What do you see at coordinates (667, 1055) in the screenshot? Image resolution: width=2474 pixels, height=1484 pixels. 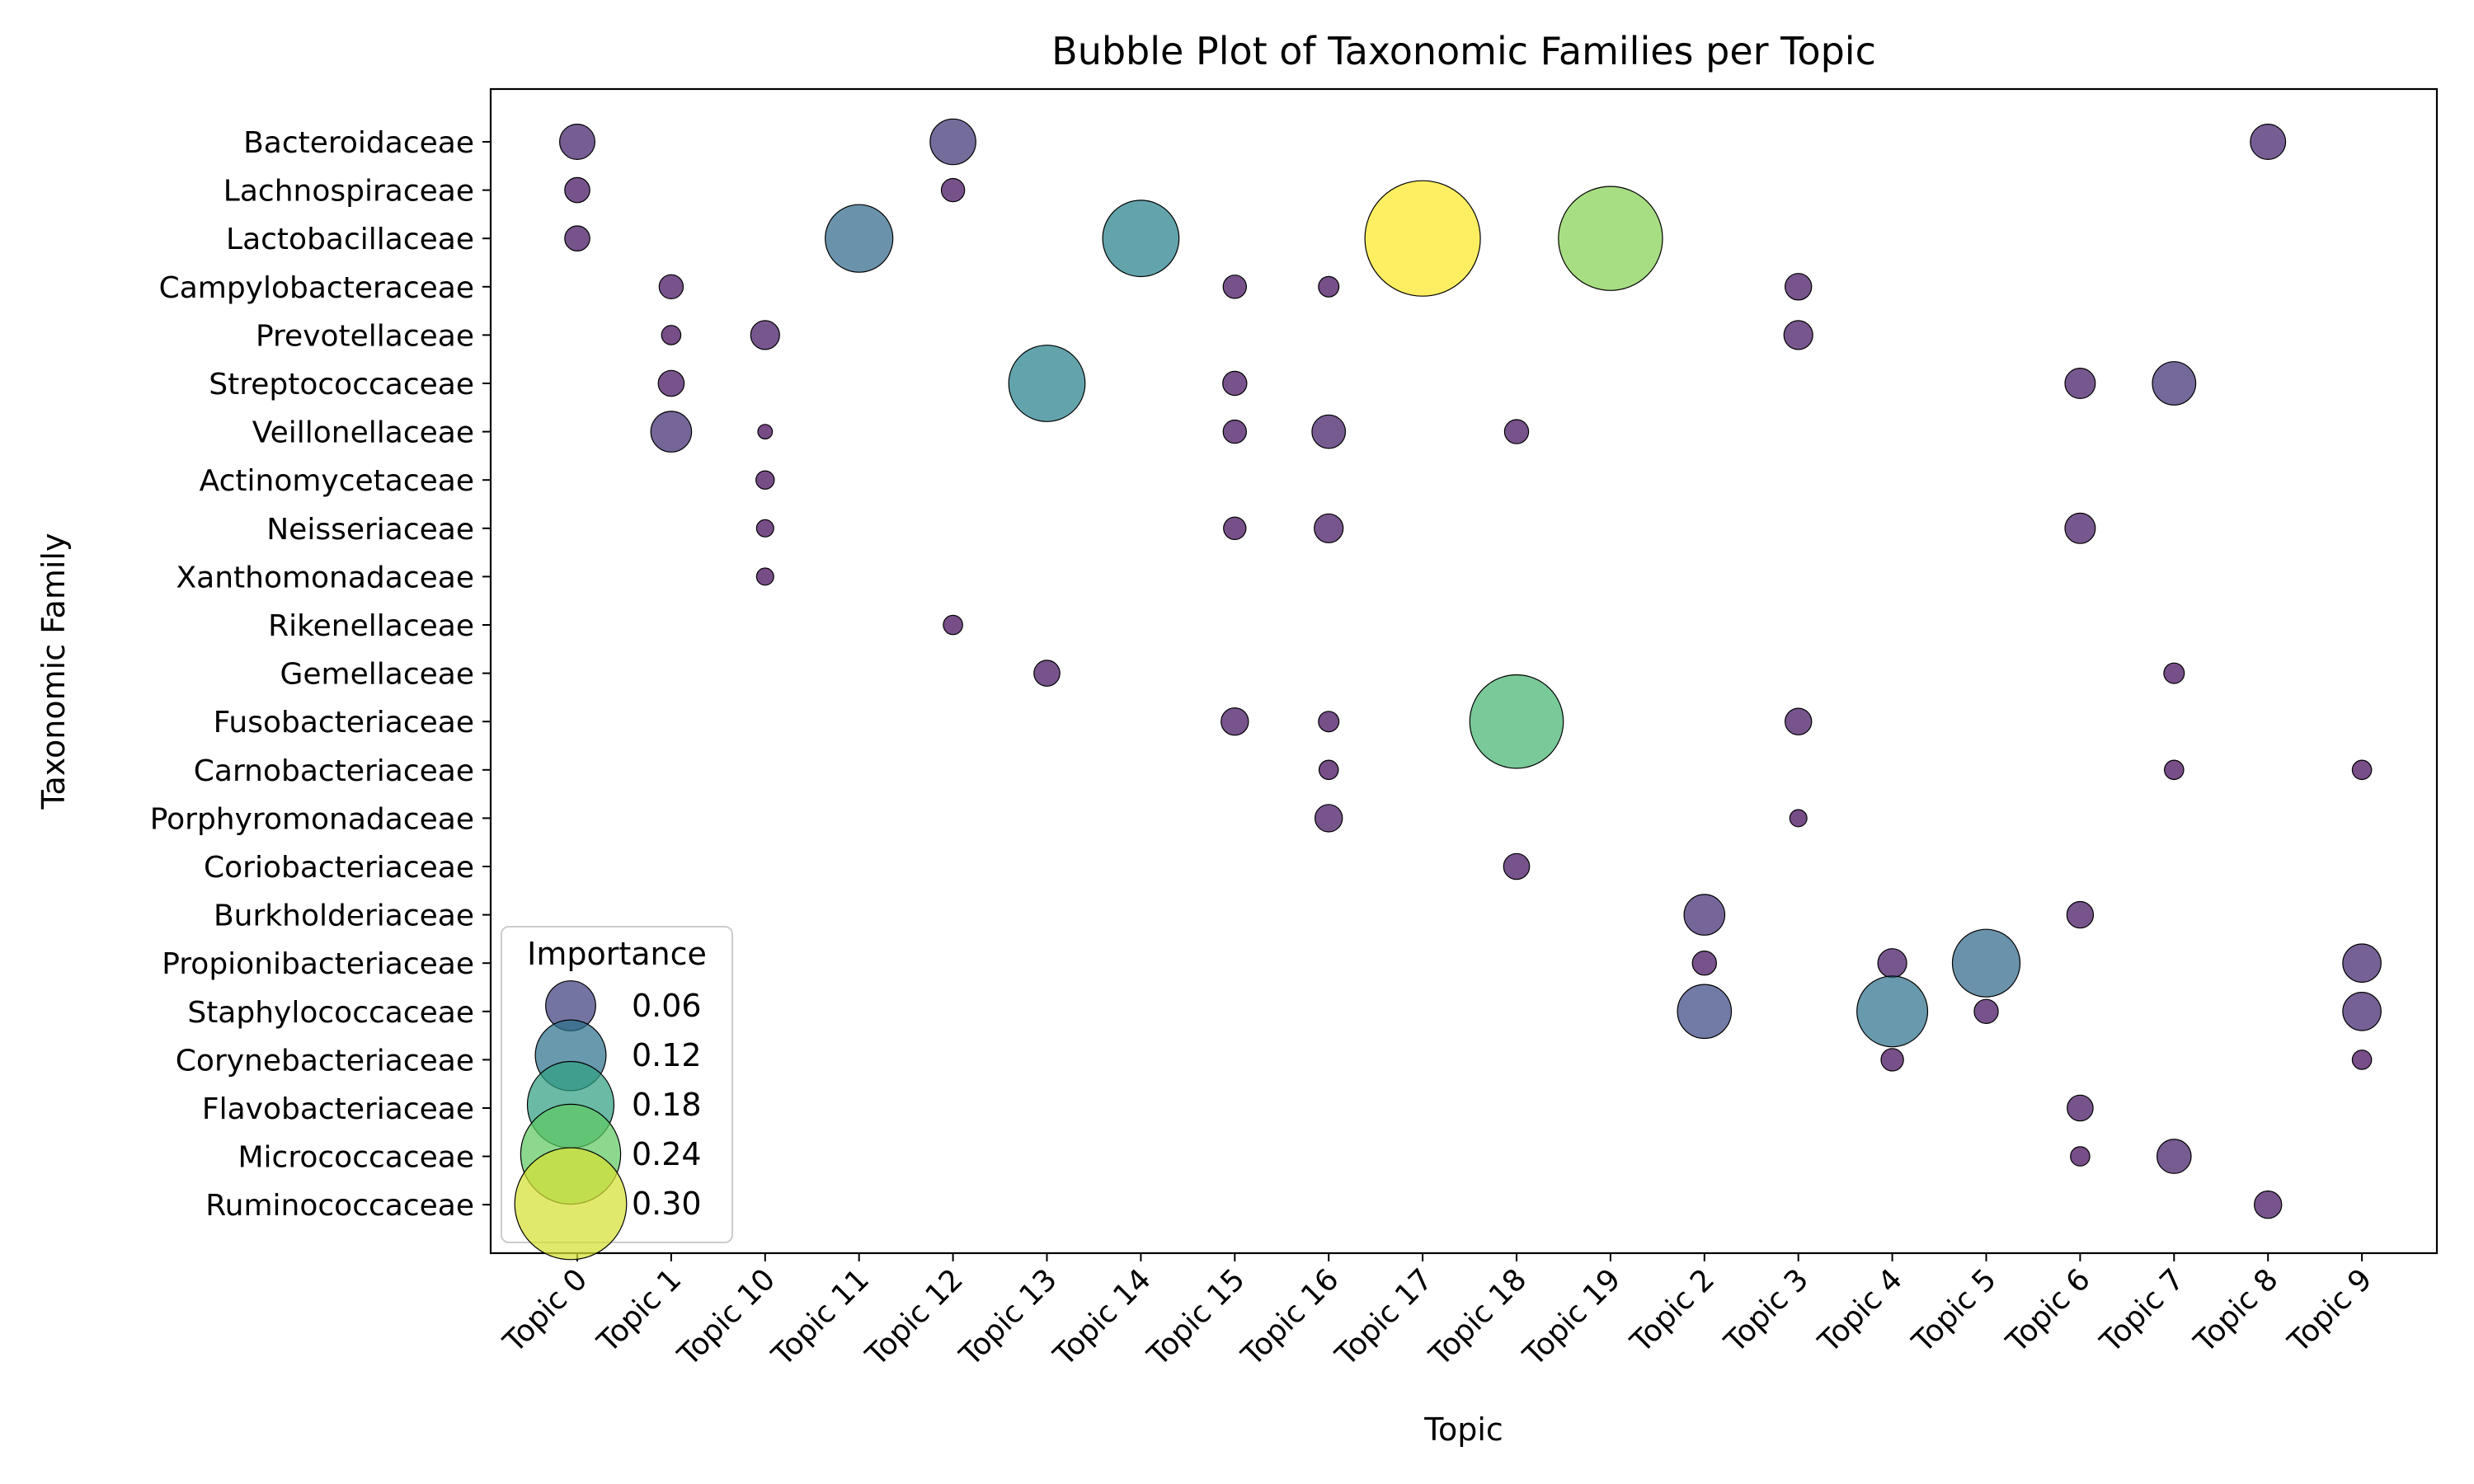 I see `legend-label: 0.12` at bounding box center [667, 1055].